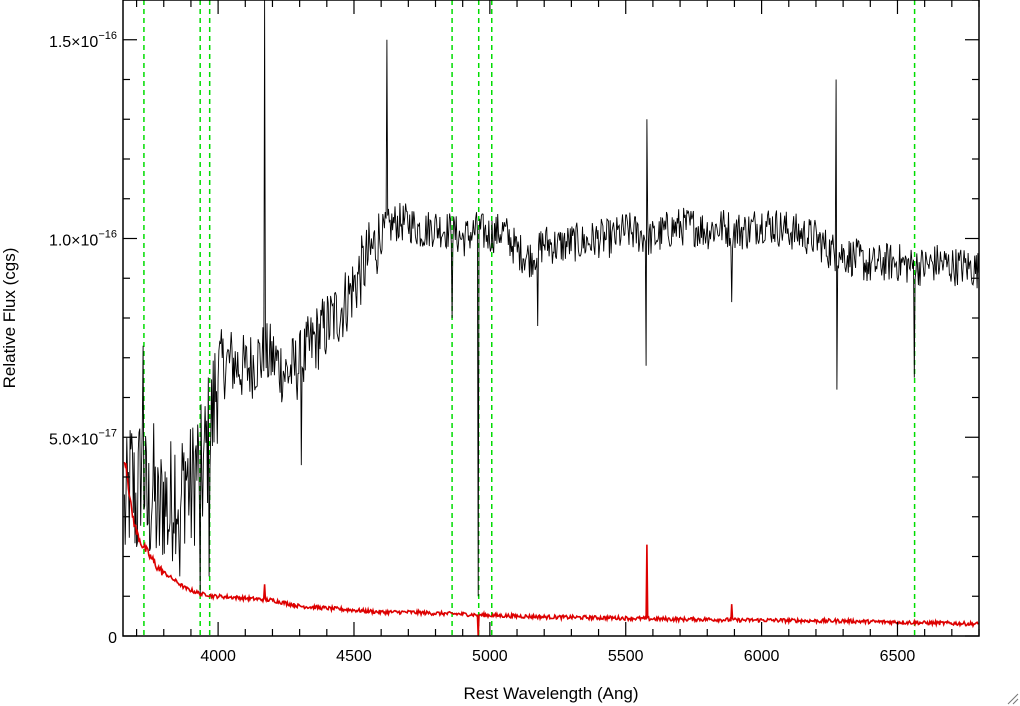  What do you see at coordinates (1013, 699) in the screenshot?
I see `resize-grip-icon` at bounding box center [1013, 699].